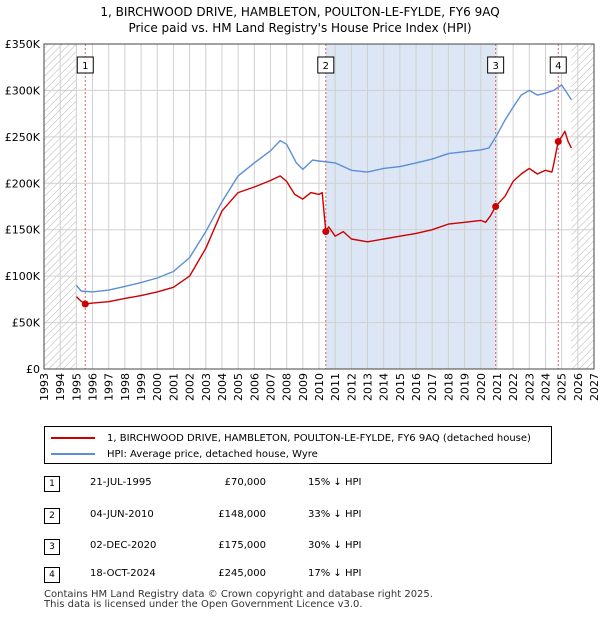  Describe the element at coordinates (432, 387) in the screenshot. I see `x-tick-label: 2017` at that location.